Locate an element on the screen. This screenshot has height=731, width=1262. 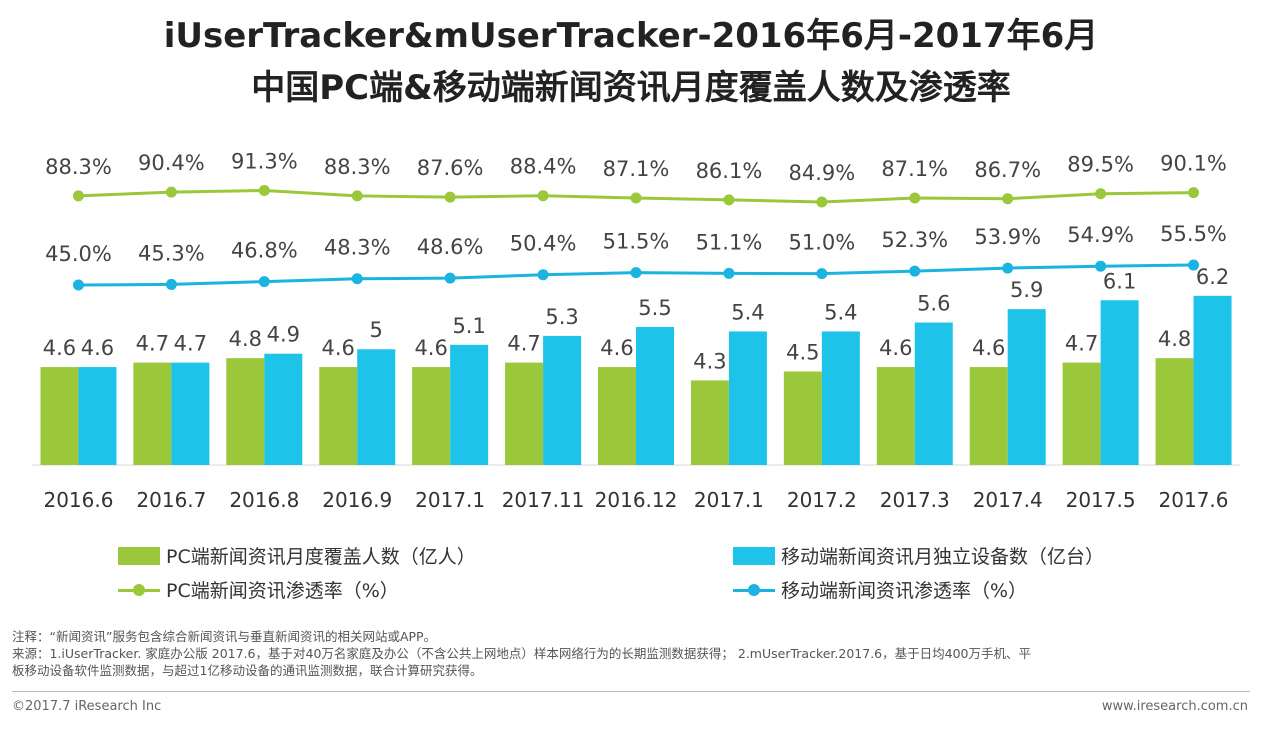
bar-label-mobile-6: 5.5 is located at coordinates (654, 308).